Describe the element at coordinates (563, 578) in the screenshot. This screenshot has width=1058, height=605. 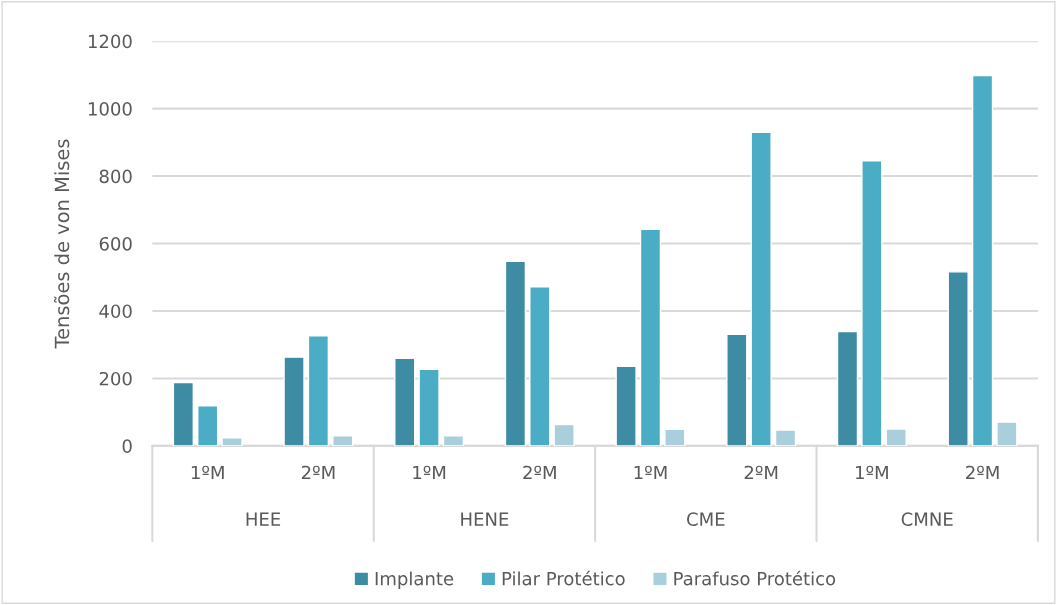
I see `legend-label: Pilar Protético` at that location.